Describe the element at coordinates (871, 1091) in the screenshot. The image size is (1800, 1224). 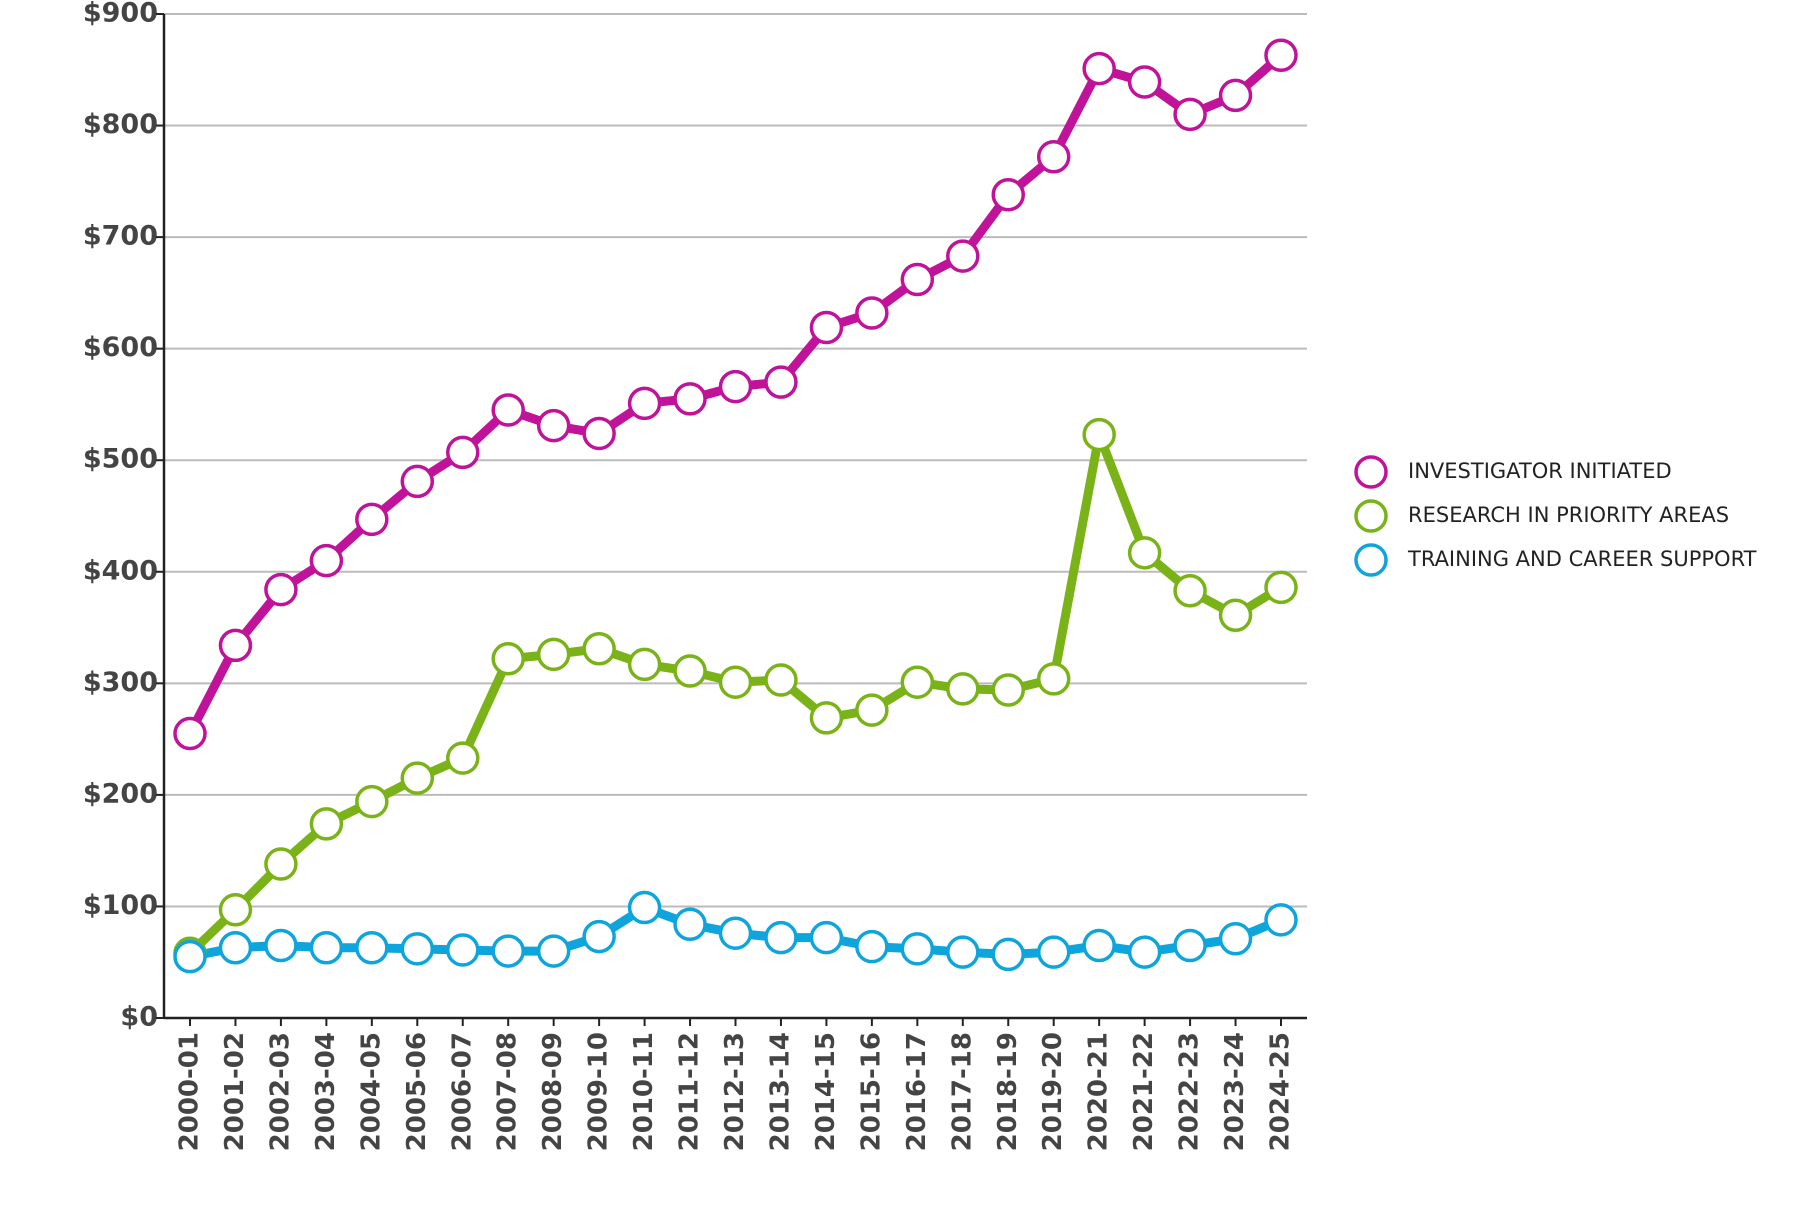
I see `x-tick-label: 2015-16` at that location.